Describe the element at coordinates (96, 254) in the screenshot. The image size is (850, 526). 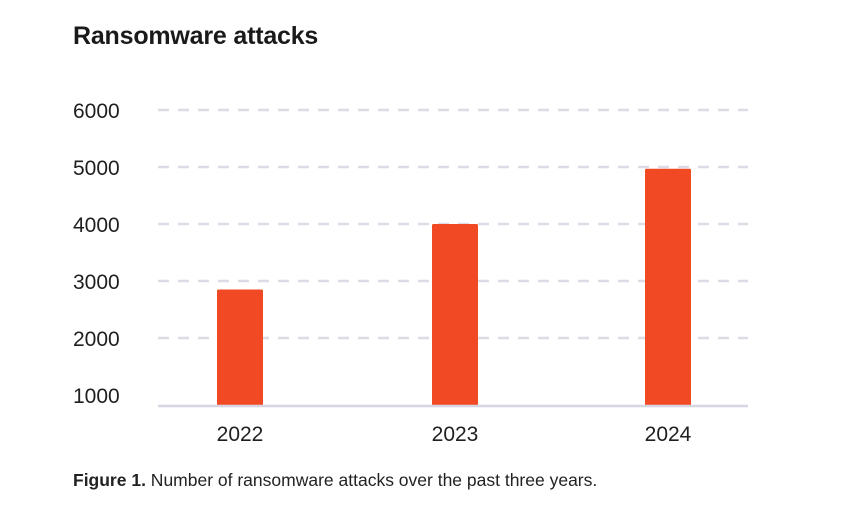
I see `y-axis-ticks: 1000 2000 3000 4000 5000 6000` at that location.